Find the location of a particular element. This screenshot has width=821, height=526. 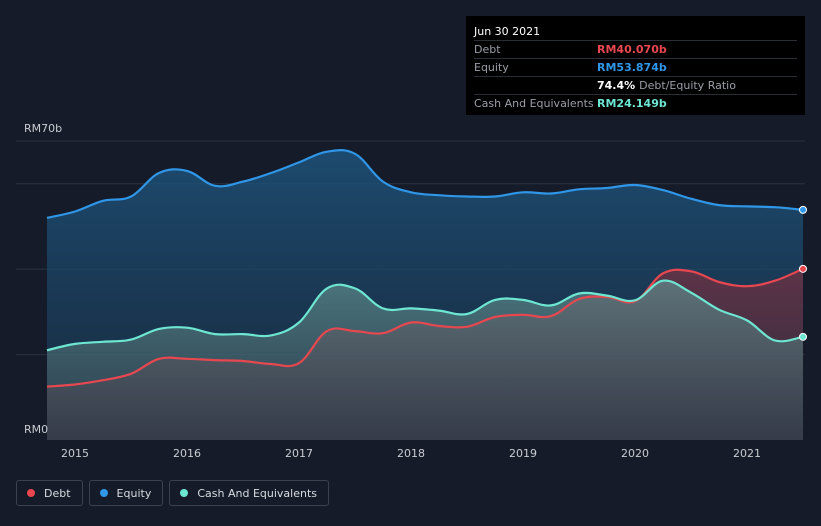

legend-item-cash: Cash And Equivalents is located at coordinates (249, 493).